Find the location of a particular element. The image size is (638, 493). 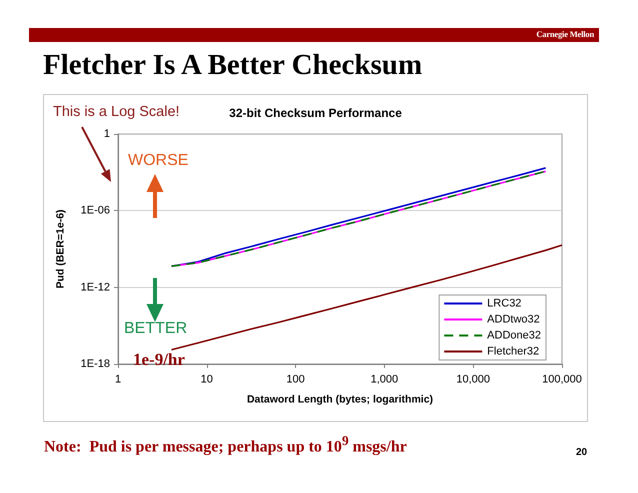

x-tick-label: 100,000 is located at coordinates (562, 380).